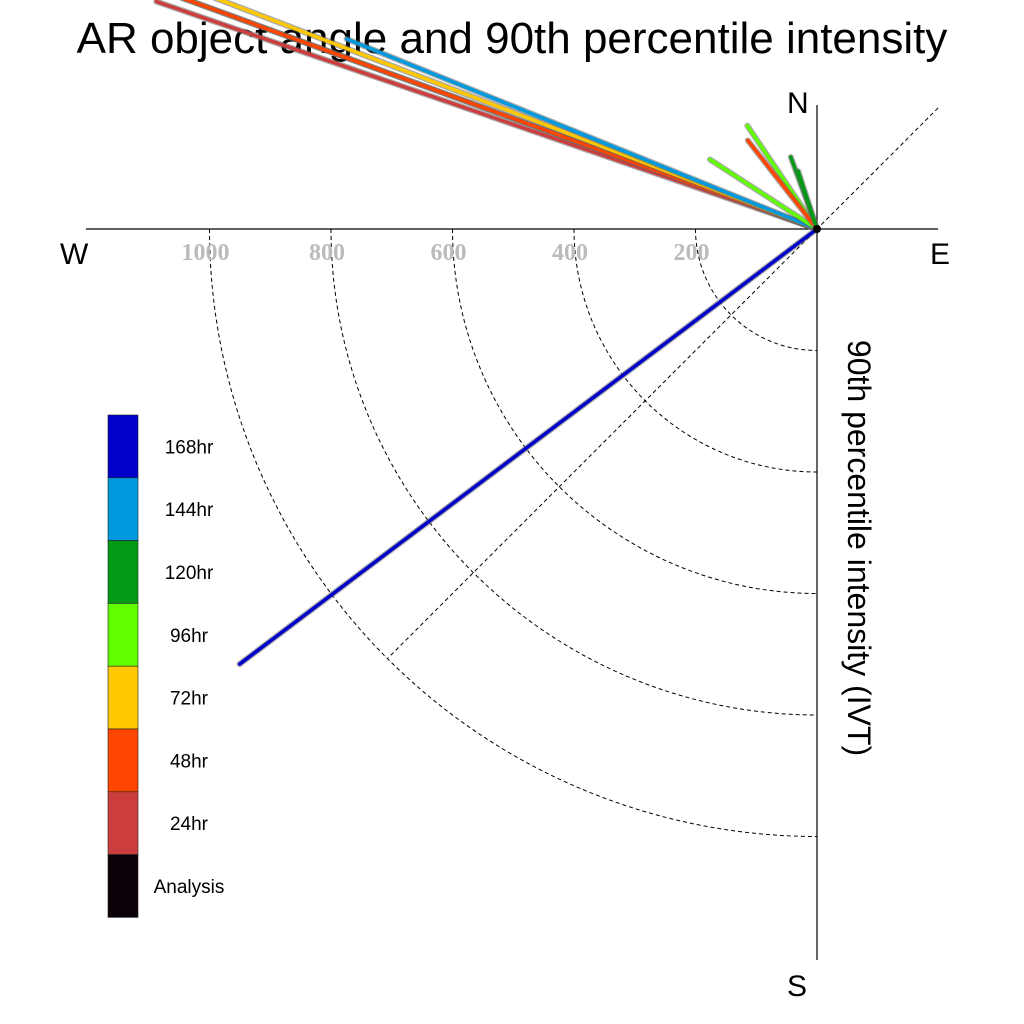 Image resolution: width=1024 pixels, height=1024 pixels. What do you see at coordinates (74, 254) in the screenshot?
I see `dir-w: W` at bounding box center [74, 254].